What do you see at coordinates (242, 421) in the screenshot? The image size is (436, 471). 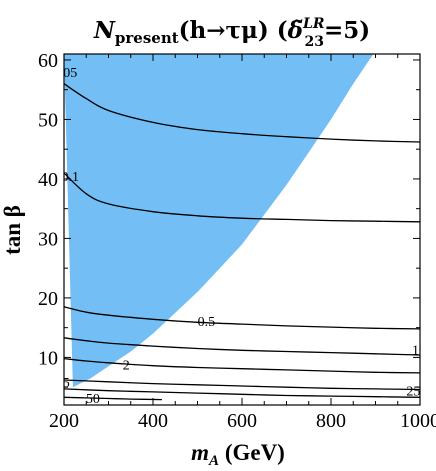 I see `x-tick-label-600: 600` at bounding box center [242, 421].